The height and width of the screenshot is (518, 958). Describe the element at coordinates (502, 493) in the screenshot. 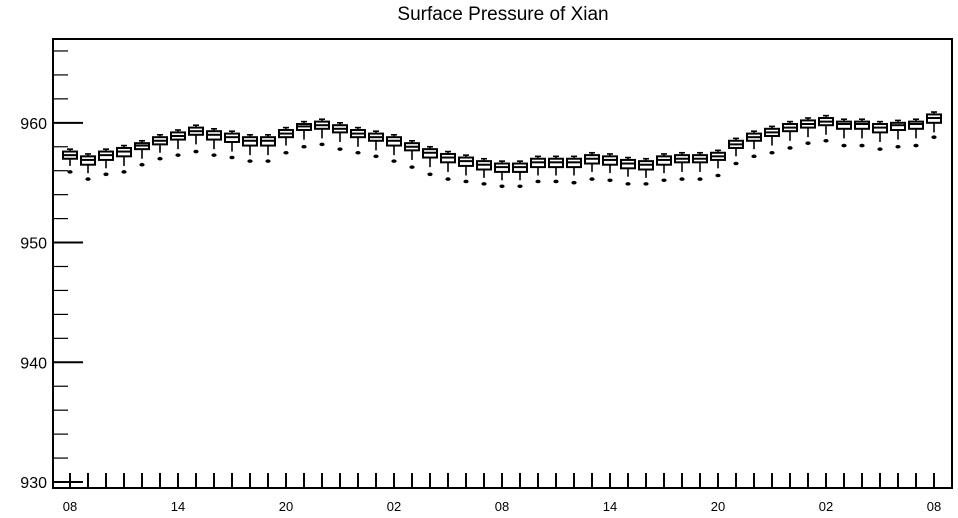

I see `x-axis: 08 14 20 02 08 14 20 02 08` at that location.